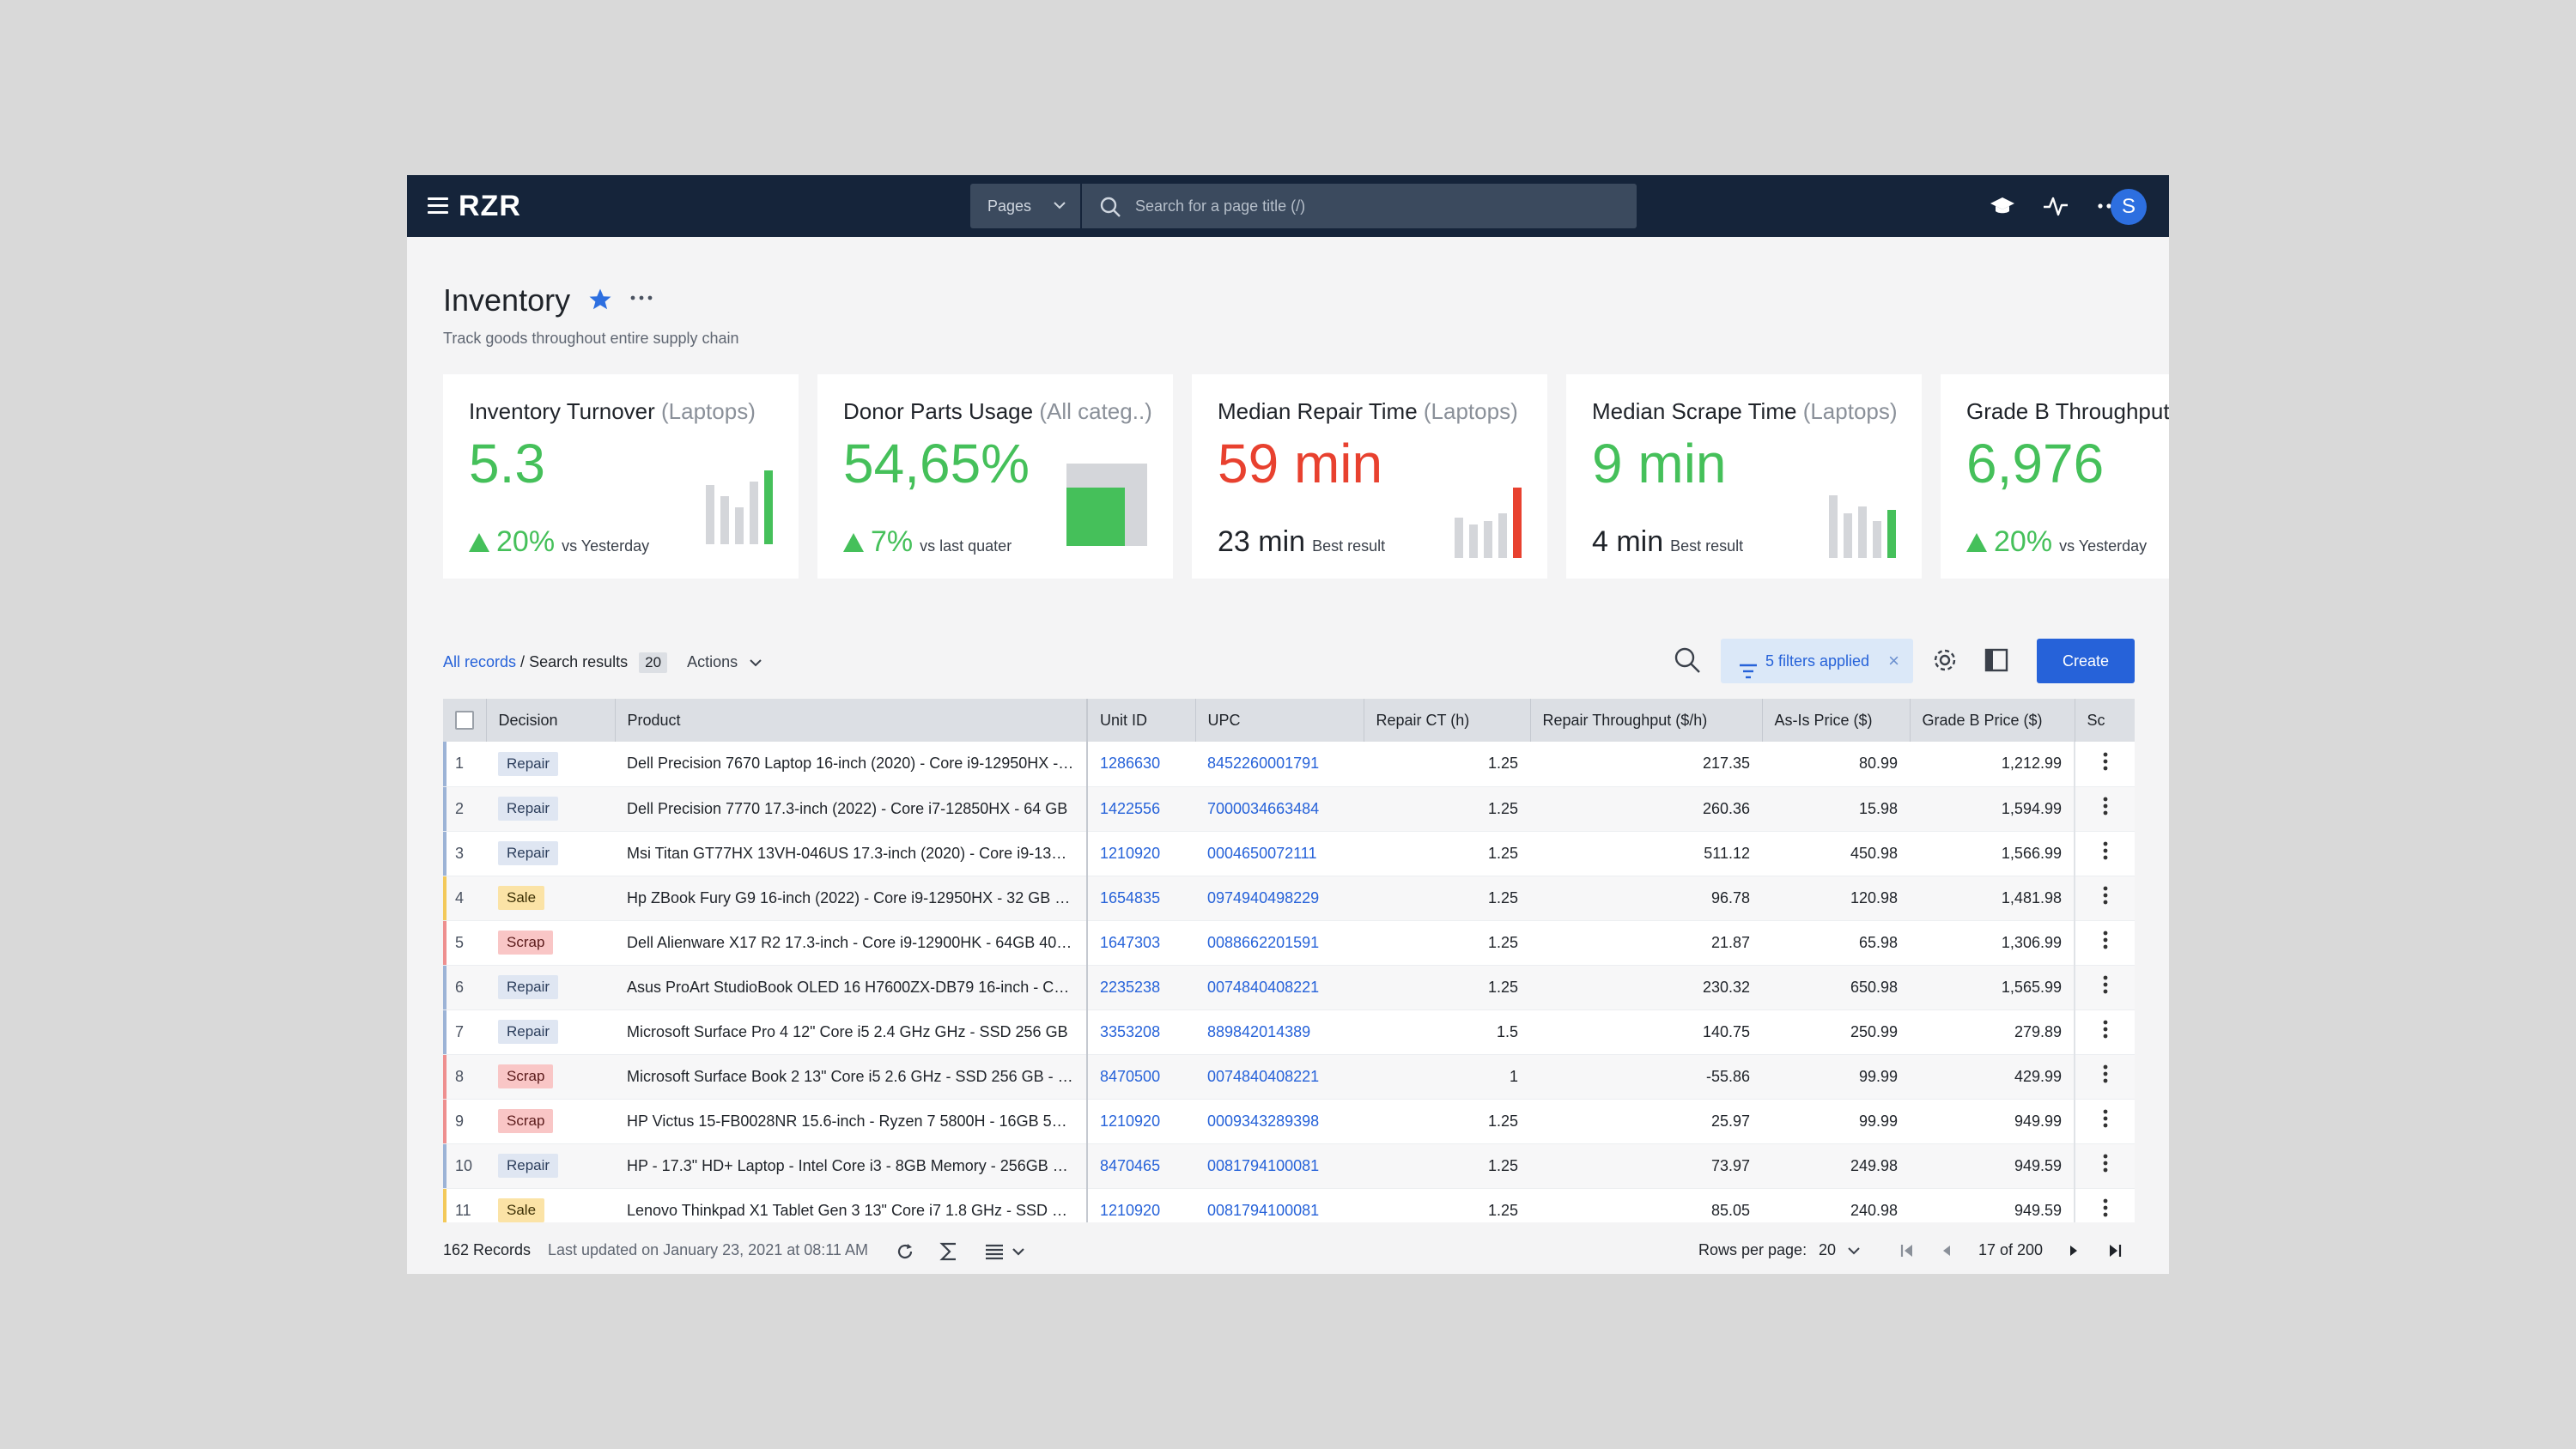 The width and height of the screenshot is (2576, 1449). I want to click on upc-link: 0009343289398, so click(1279, 1121).